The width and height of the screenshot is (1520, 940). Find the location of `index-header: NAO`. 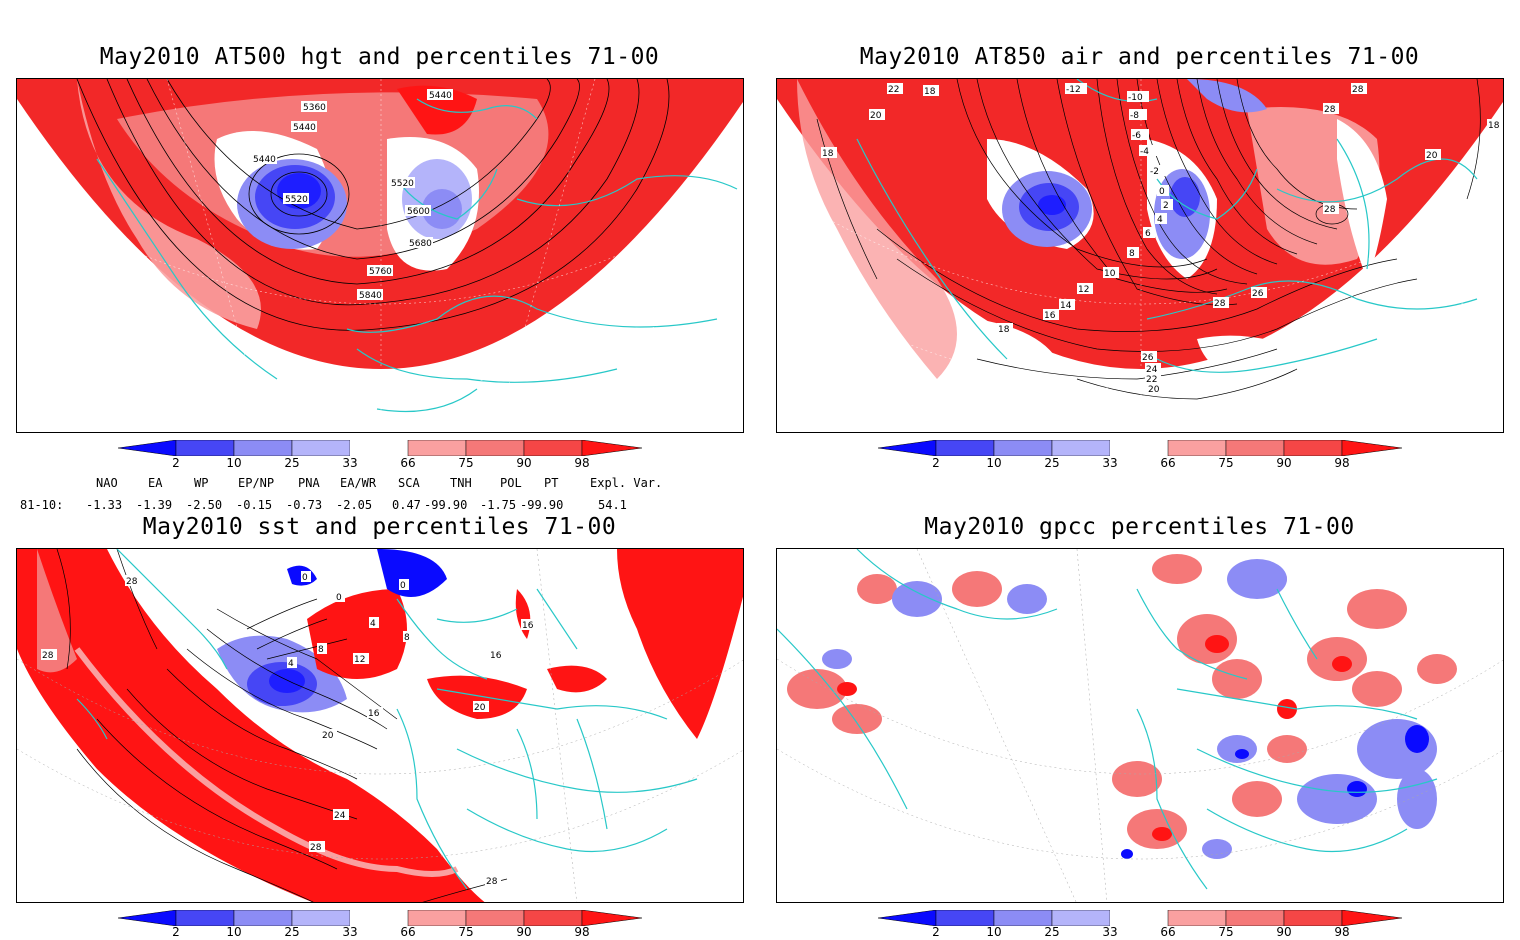

index-header: NAO is located at coordinates (107, 483).